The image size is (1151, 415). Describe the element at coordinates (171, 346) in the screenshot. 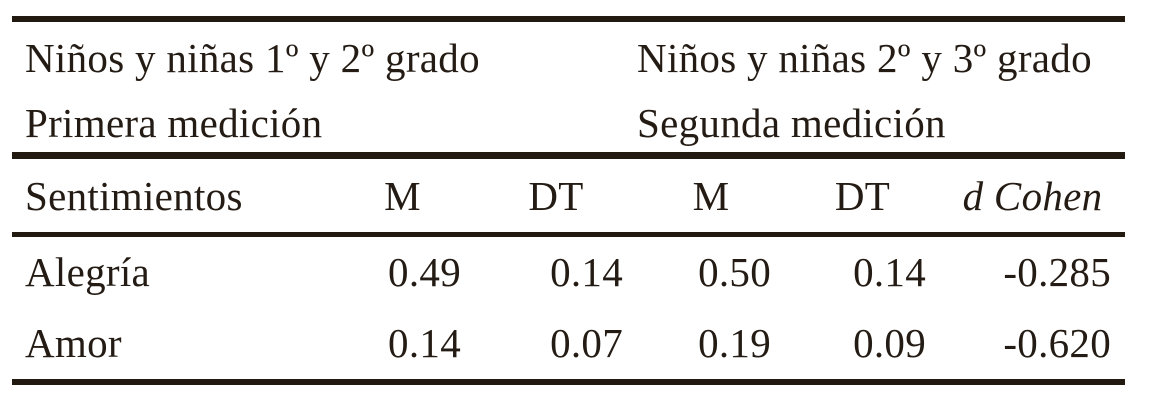

I see `row-label-amor: Amor` at that location.